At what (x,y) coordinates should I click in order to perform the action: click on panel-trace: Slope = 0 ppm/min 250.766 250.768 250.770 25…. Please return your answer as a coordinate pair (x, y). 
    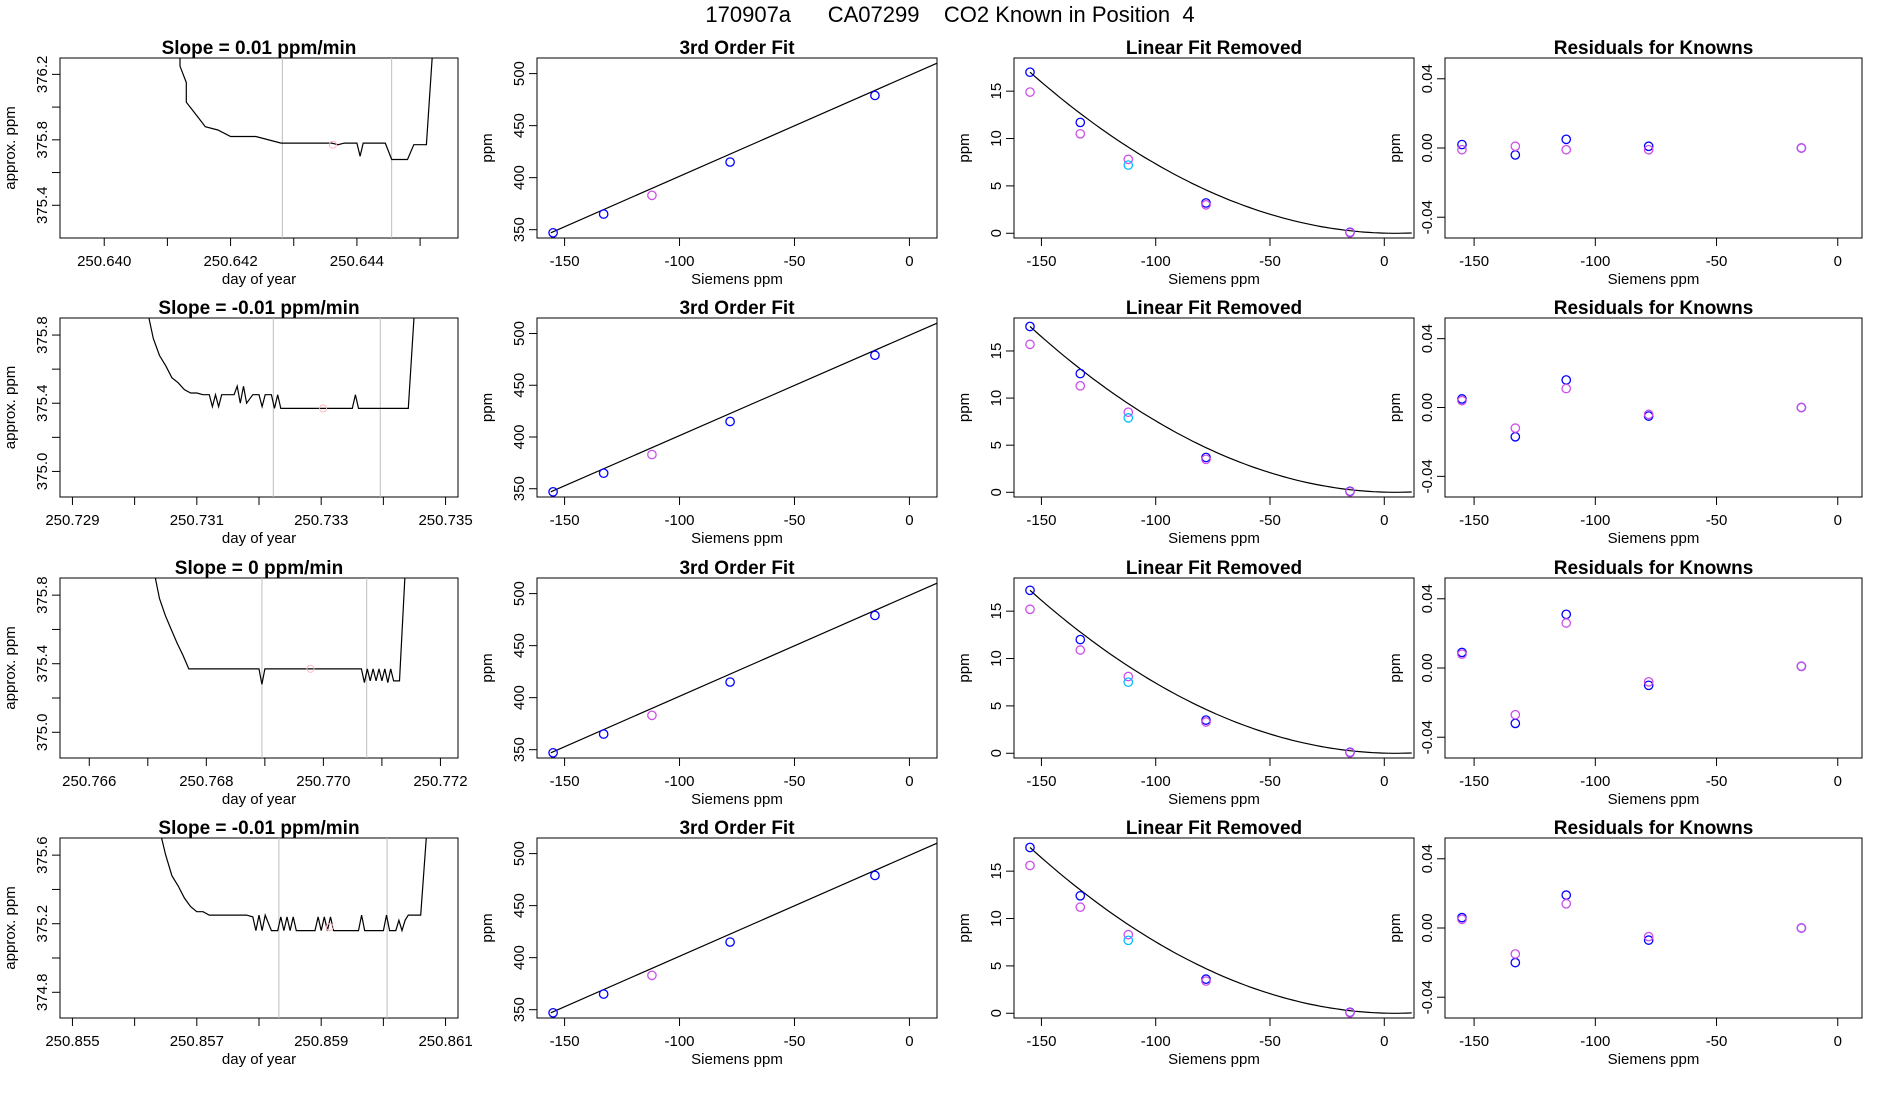
    Looking at the image, I should click on (235, 683).